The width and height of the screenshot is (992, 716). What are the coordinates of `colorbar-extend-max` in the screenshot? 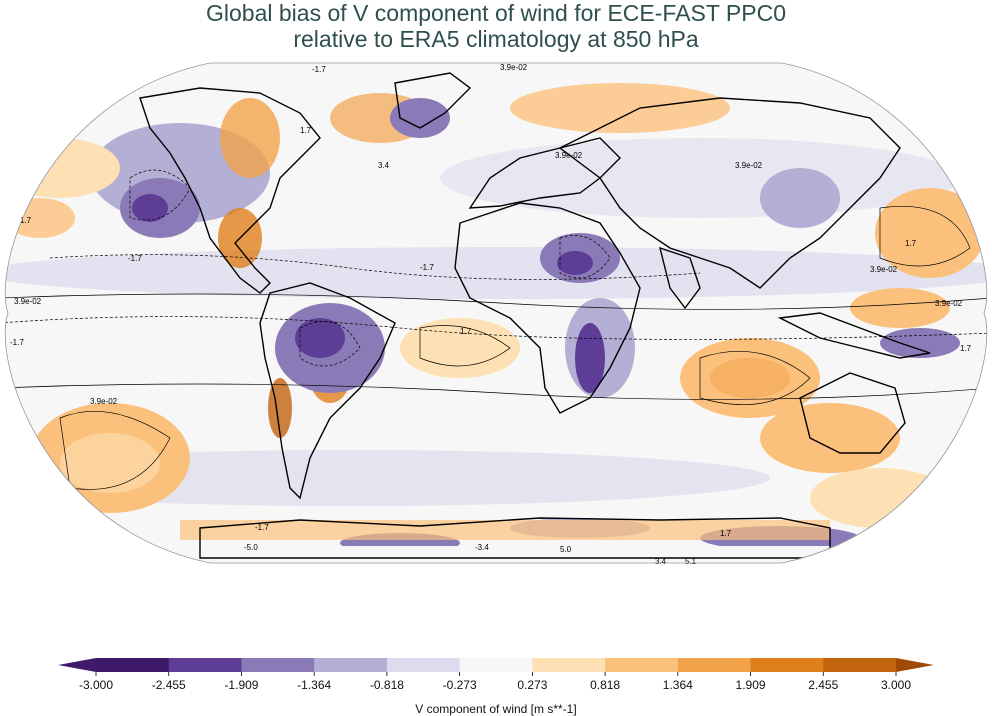 It's located at (915, 665).